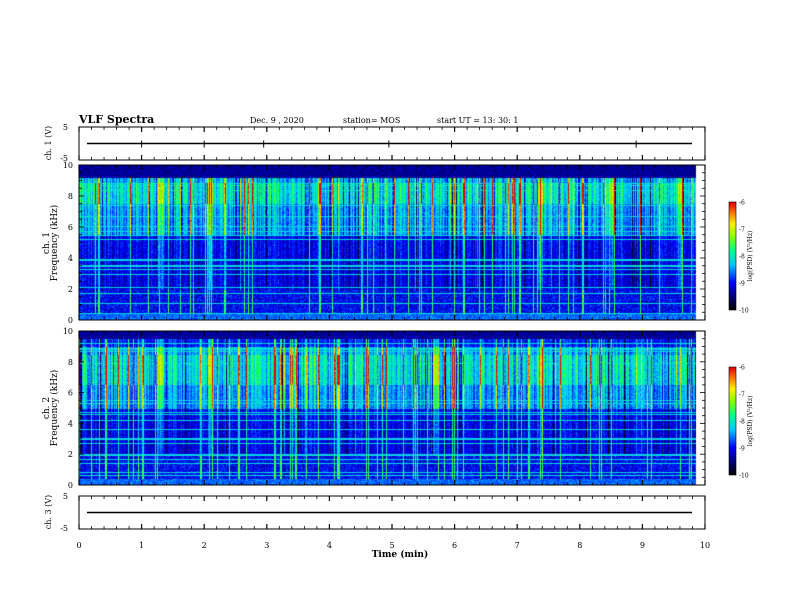 This screenshot has height=612, width=792. I want to click on ch1-colorbar-gradient, so click(732, 256).